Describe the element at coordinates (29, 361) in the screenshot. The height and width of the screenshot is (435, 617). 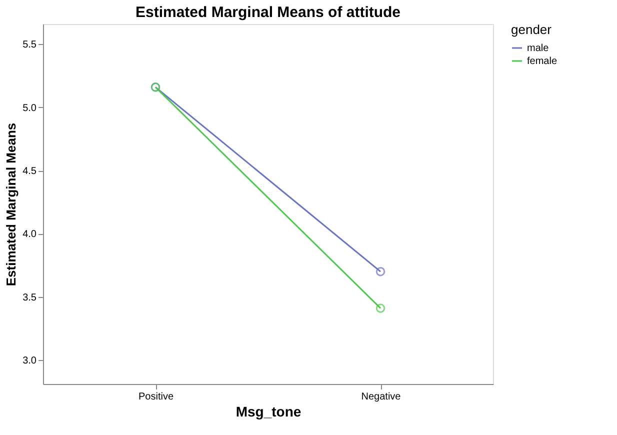
I see `y-tick-label: 3.0` at that location.